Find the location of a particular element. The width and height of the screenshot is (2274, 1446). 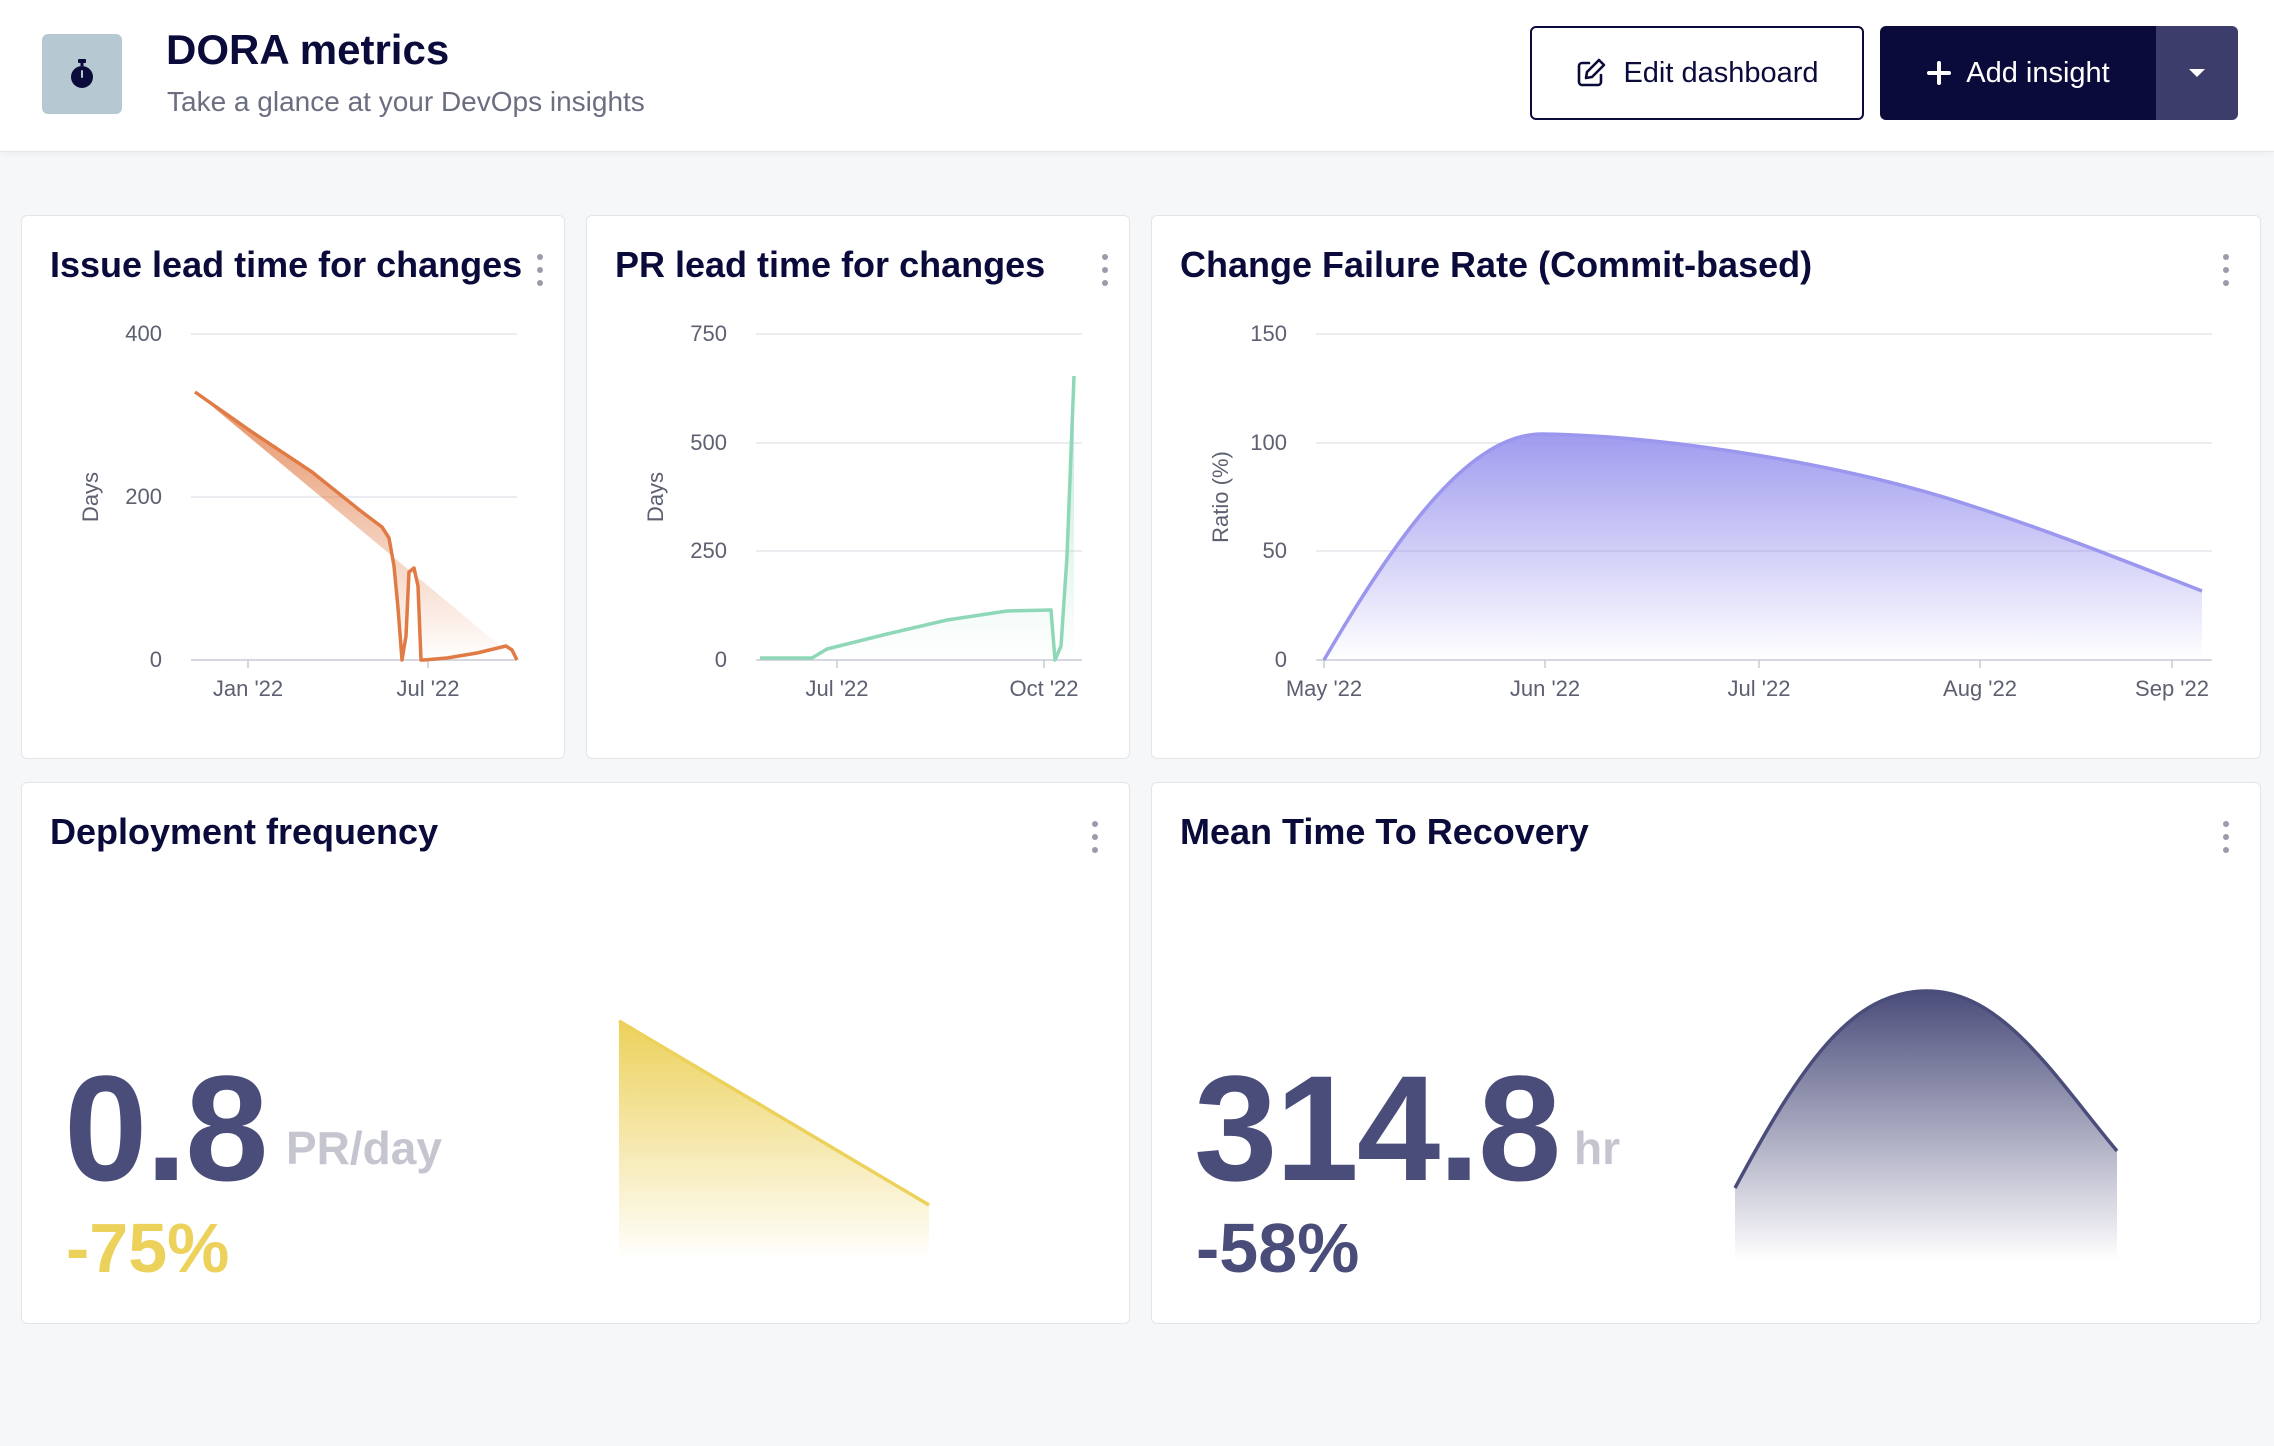

stopwatch-icon is located at coordinates (82, 73).